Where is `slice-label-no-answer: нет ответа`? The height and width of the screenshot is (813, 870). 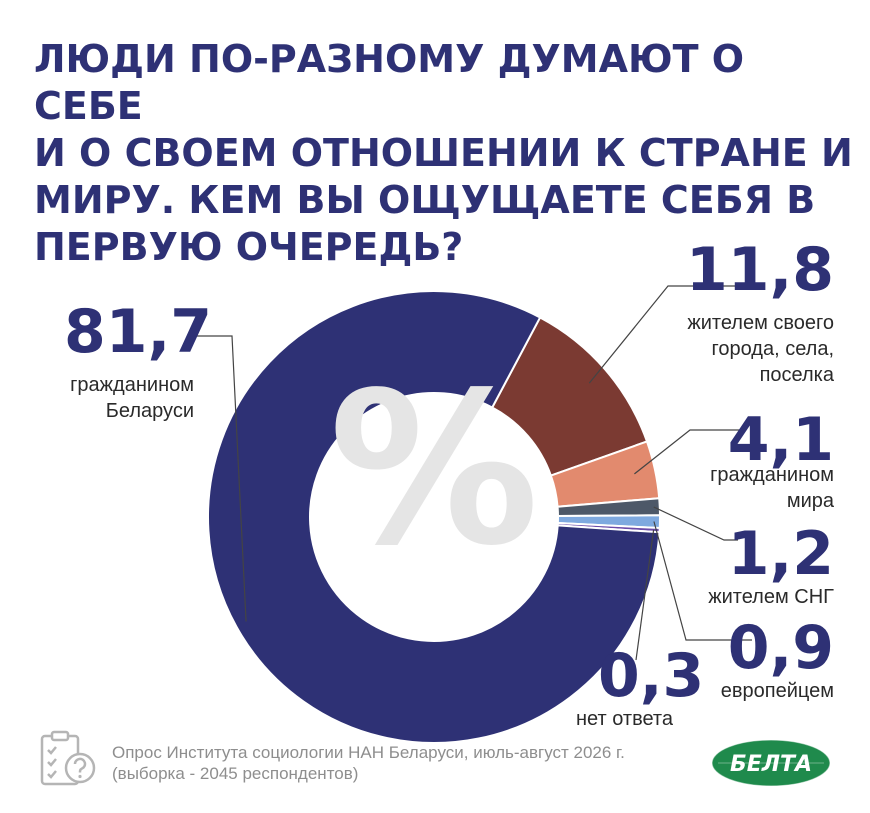
slice-label-no-answer: нет ответа is located at coordinates (624, 719).